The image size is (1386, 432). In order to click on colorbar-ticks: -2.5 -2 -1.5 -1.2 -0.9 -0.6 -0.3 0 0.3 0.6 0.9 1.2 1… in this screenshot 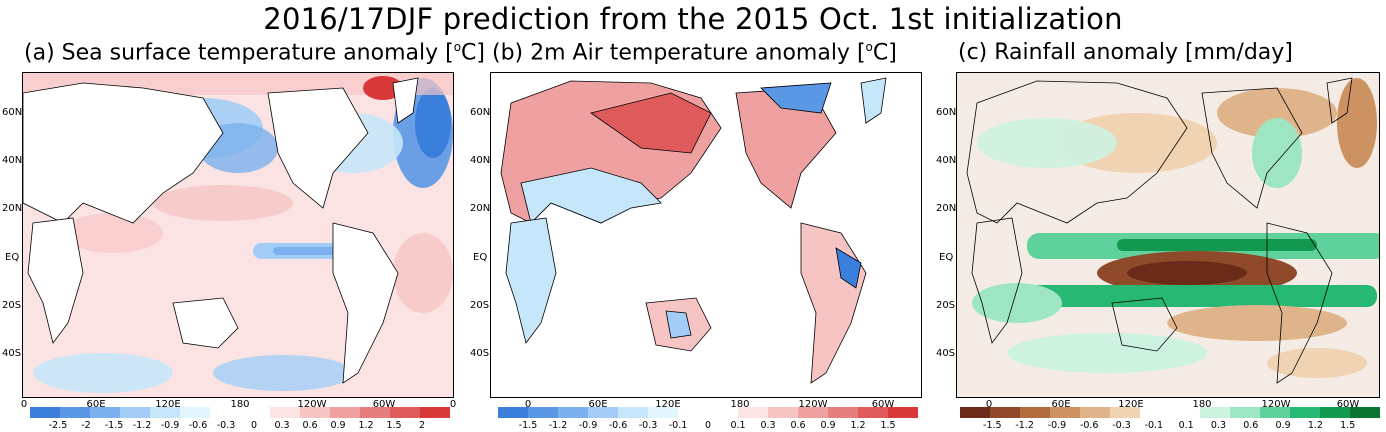, I will do `click(240, 426)`.